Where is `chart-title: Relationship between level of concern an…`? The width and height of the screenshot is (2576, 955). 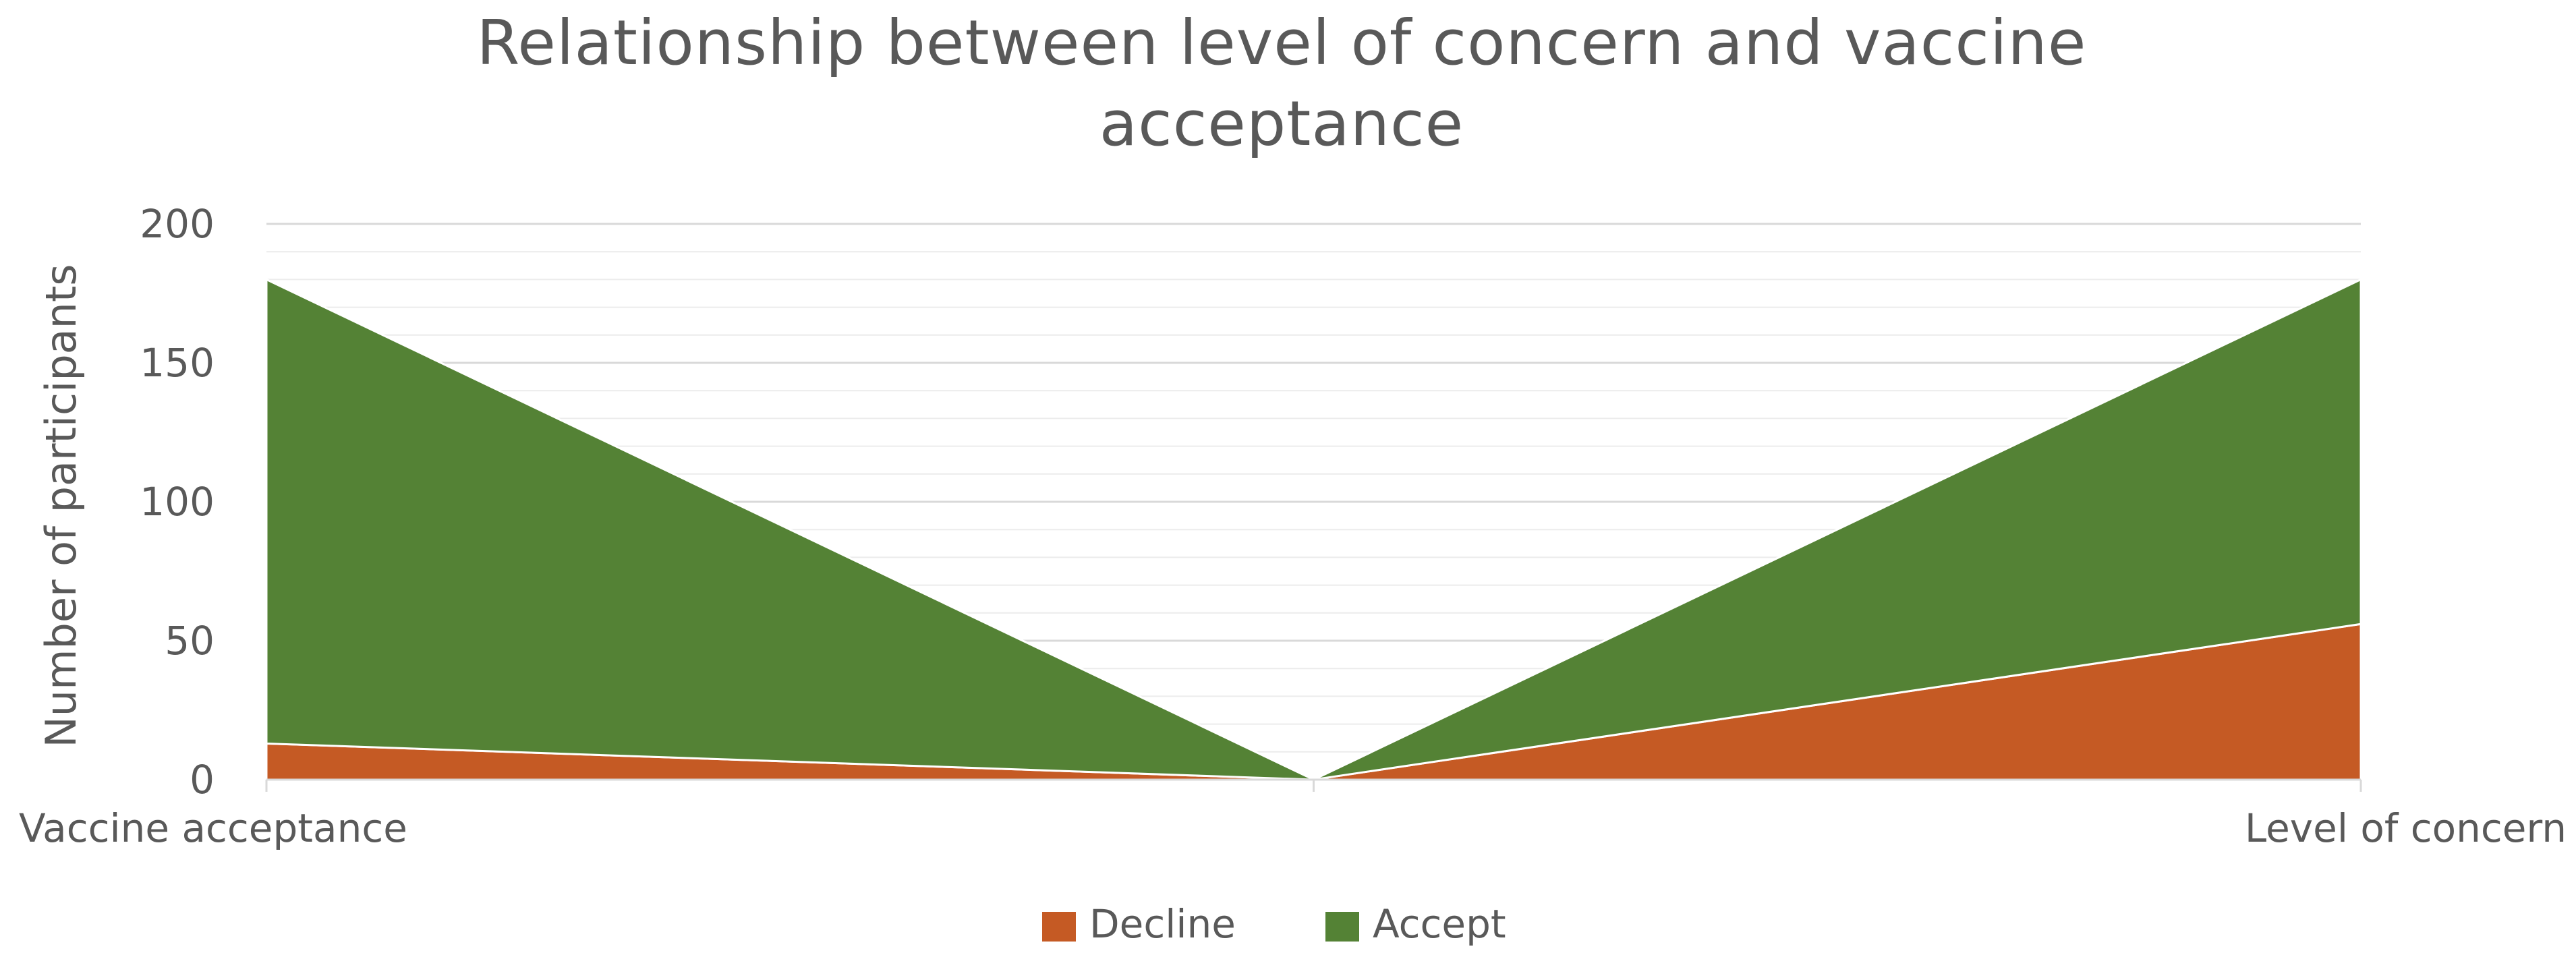 chart-title: Relationship between level of concern an… is located at coordinates (1282, 83).